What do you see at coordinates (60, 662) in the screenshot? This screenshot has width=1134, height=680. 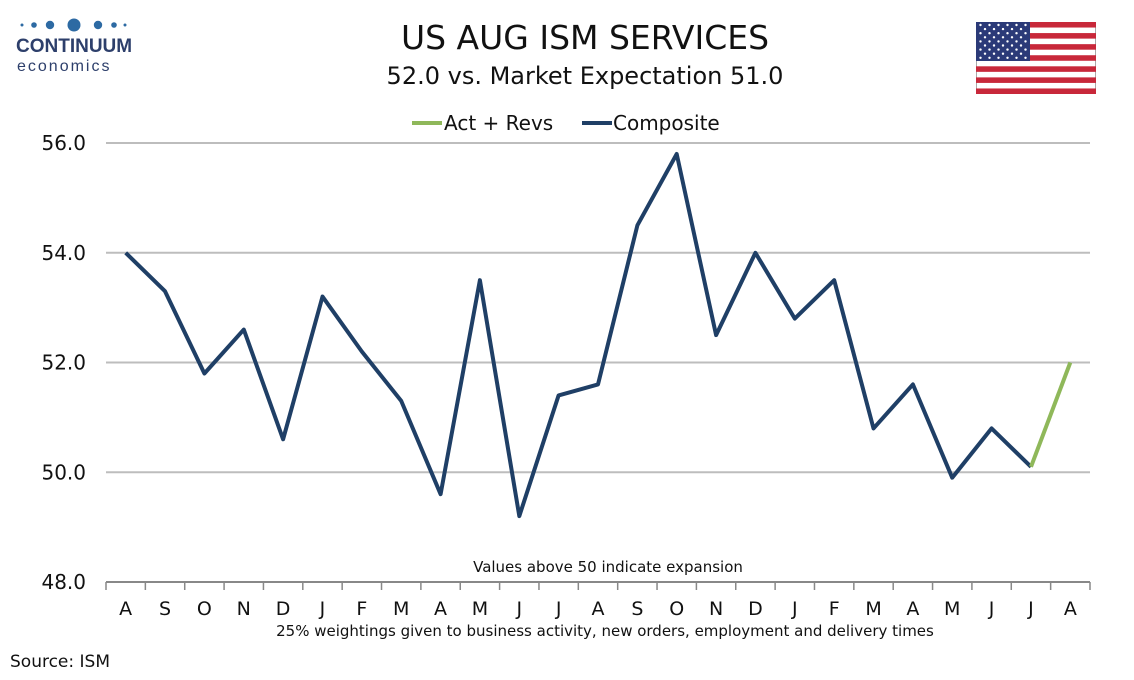 I see `source-note: Source: ISM` at bounding box center [60, 662].